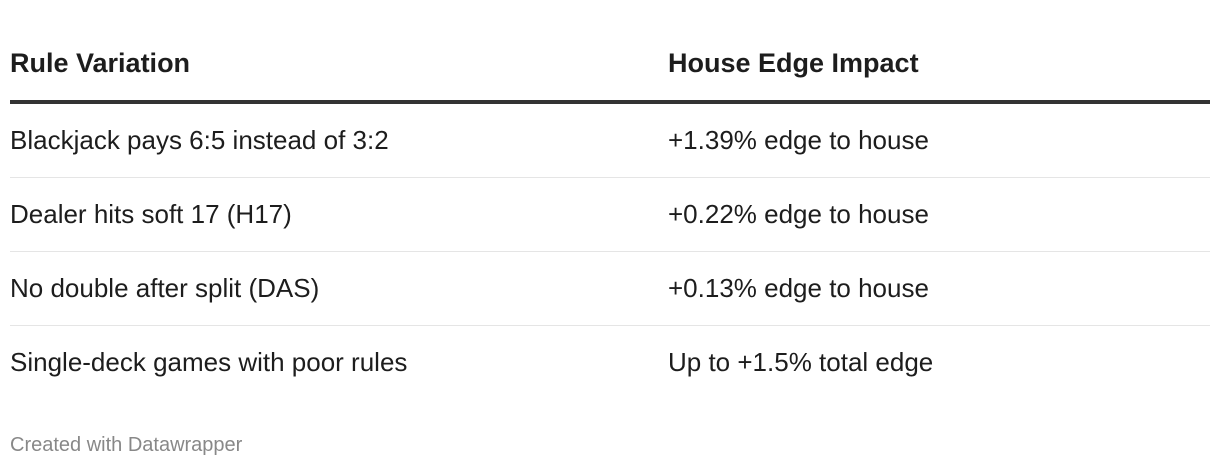  I want to click on table-cell: +1.39% edge to house, so click(939, 140).